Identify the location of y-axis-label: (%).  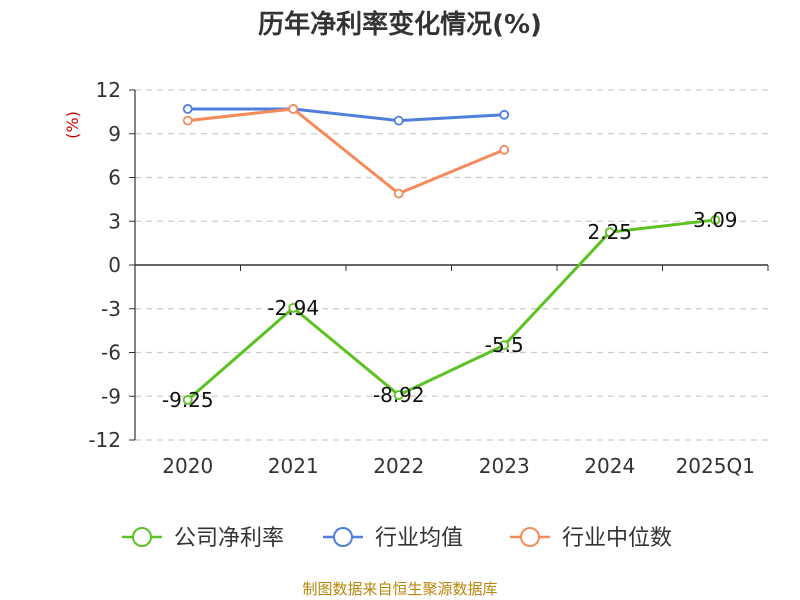
(72, 125).